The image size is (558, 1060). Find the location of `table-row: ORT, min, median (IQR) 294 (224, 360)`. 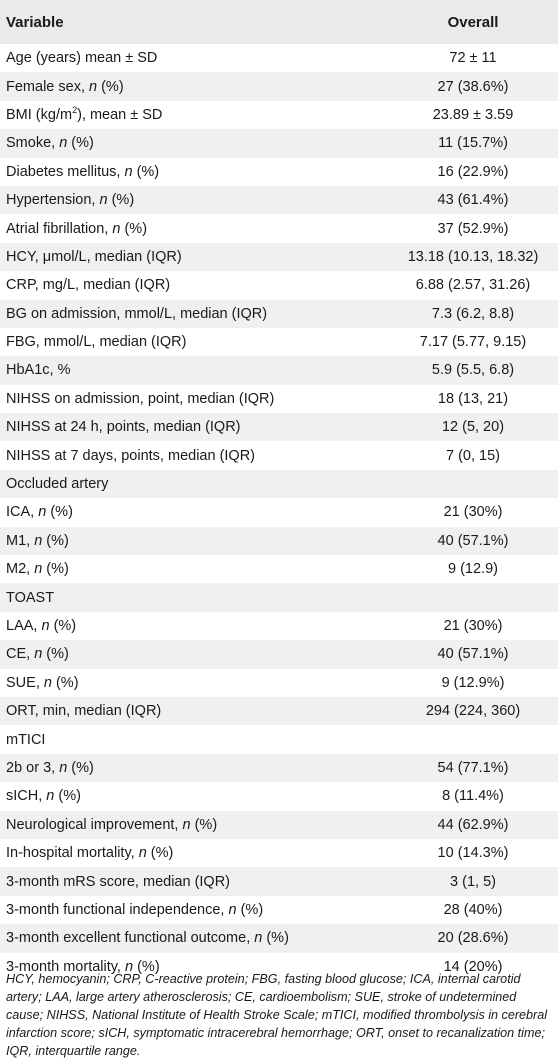

table-row: ORT, min, median (IQR) 294 (224, 360) is located at coordinates (279, 711).